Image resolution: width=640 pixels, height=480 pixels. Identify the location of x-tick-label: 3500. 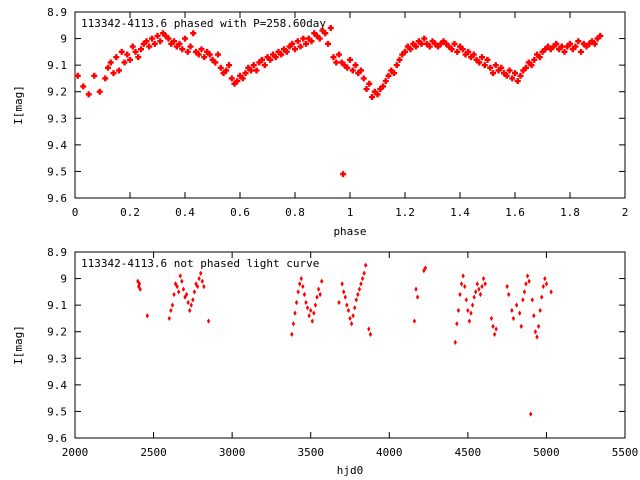
(310, 452).